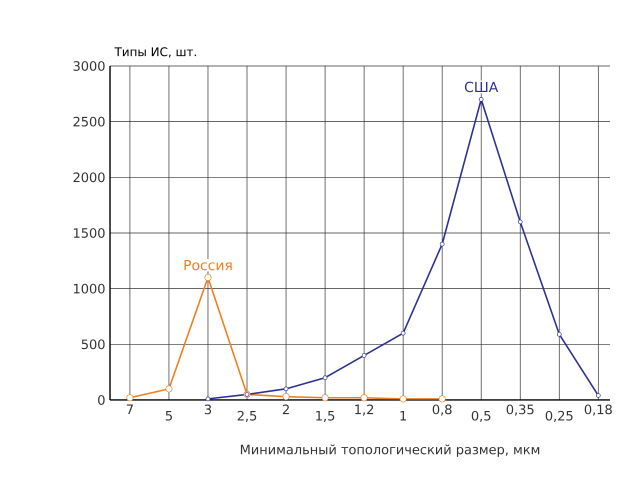  What do you see at coordinates (390, 450) in the screenshot?
I see `x-axis-title: Минимальный топологический размер, мкм` at bounding box center [390, 450].